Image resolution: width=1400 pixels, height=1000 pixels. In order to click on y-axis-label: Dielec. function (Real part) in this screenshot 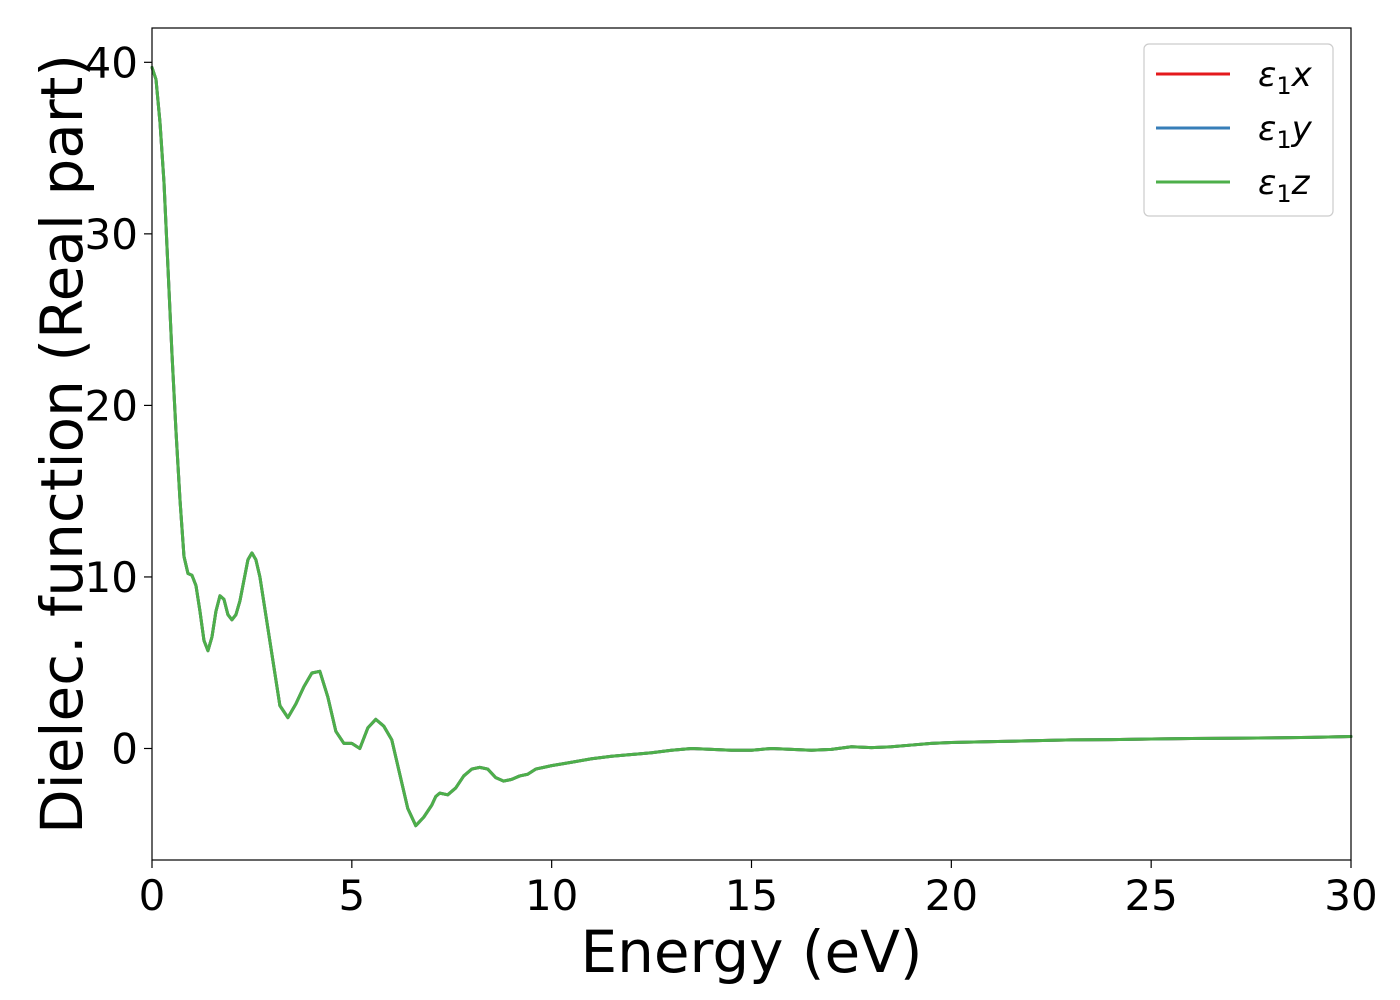, I will do `click(62, 444)`.